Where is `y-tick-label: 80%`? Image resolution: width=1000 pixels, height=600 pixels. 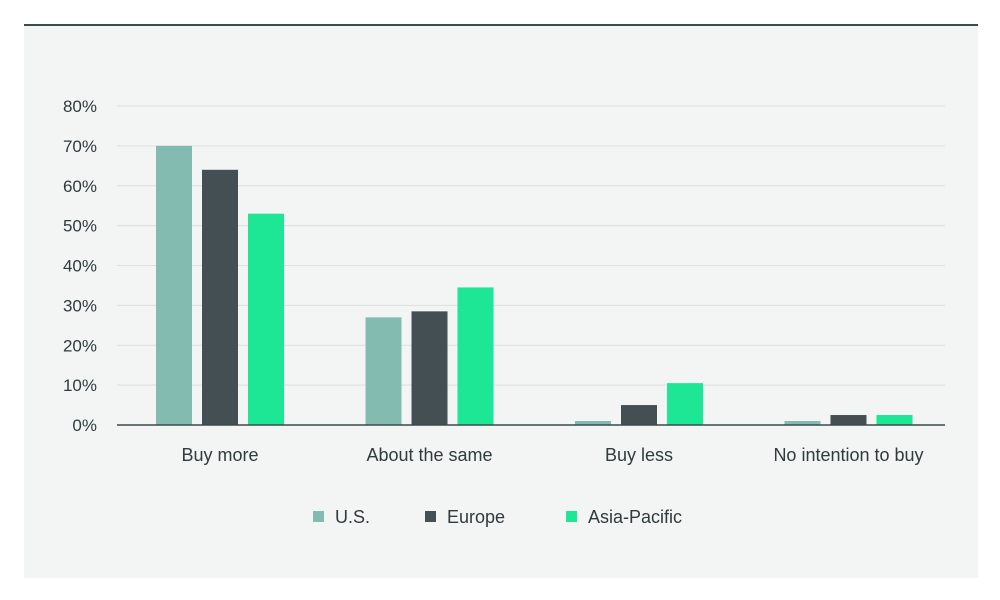 y-tick-label: 80% is located at coordinates (80, 106).